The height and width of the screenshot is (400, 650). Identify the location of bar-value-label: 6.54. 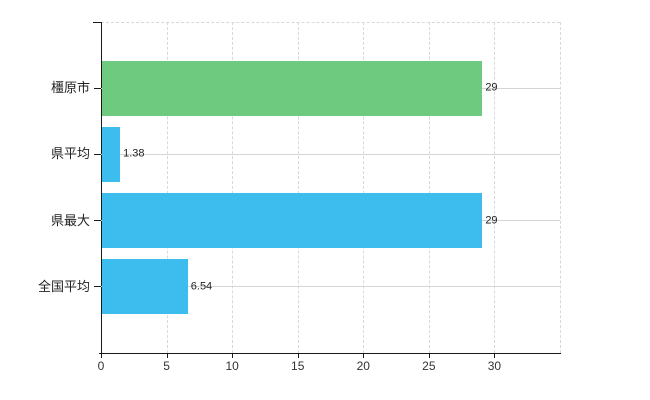
(201, 286).